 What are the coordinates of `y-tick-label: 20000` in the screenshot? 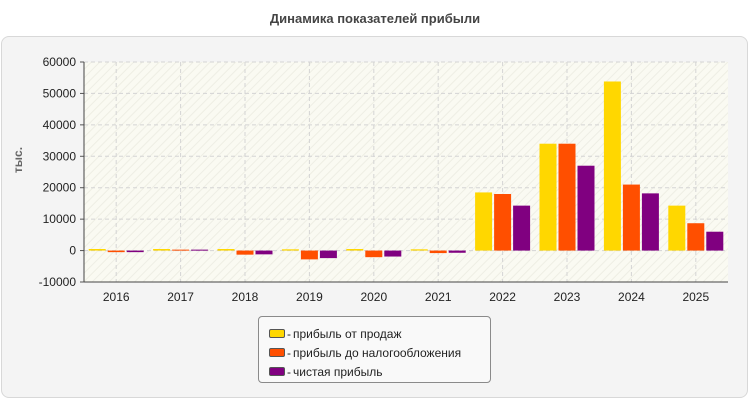 It's located at (60, 188).